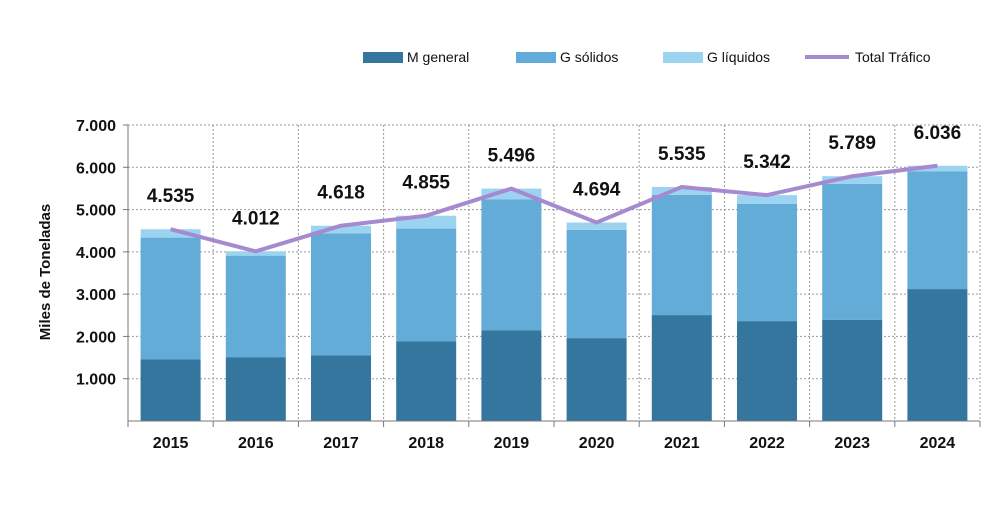  What do you see at coordinates (511, 194) in the screenshot?
I see `bar-g-líquidos-2019` at bounding box center [511, 194].